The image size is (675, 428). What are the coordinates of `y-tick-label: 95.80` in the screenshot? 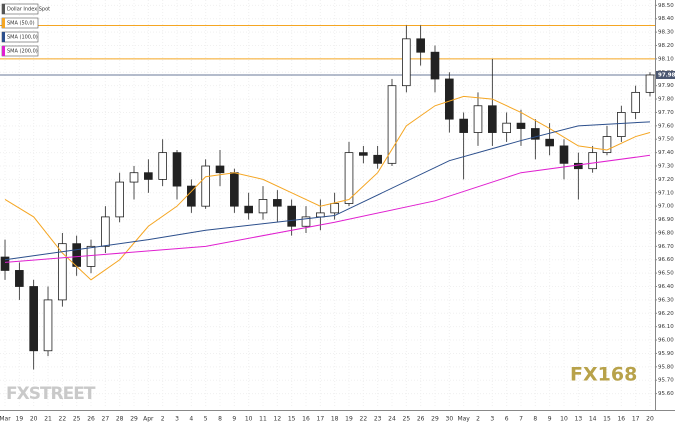 It's located at (666, 367).